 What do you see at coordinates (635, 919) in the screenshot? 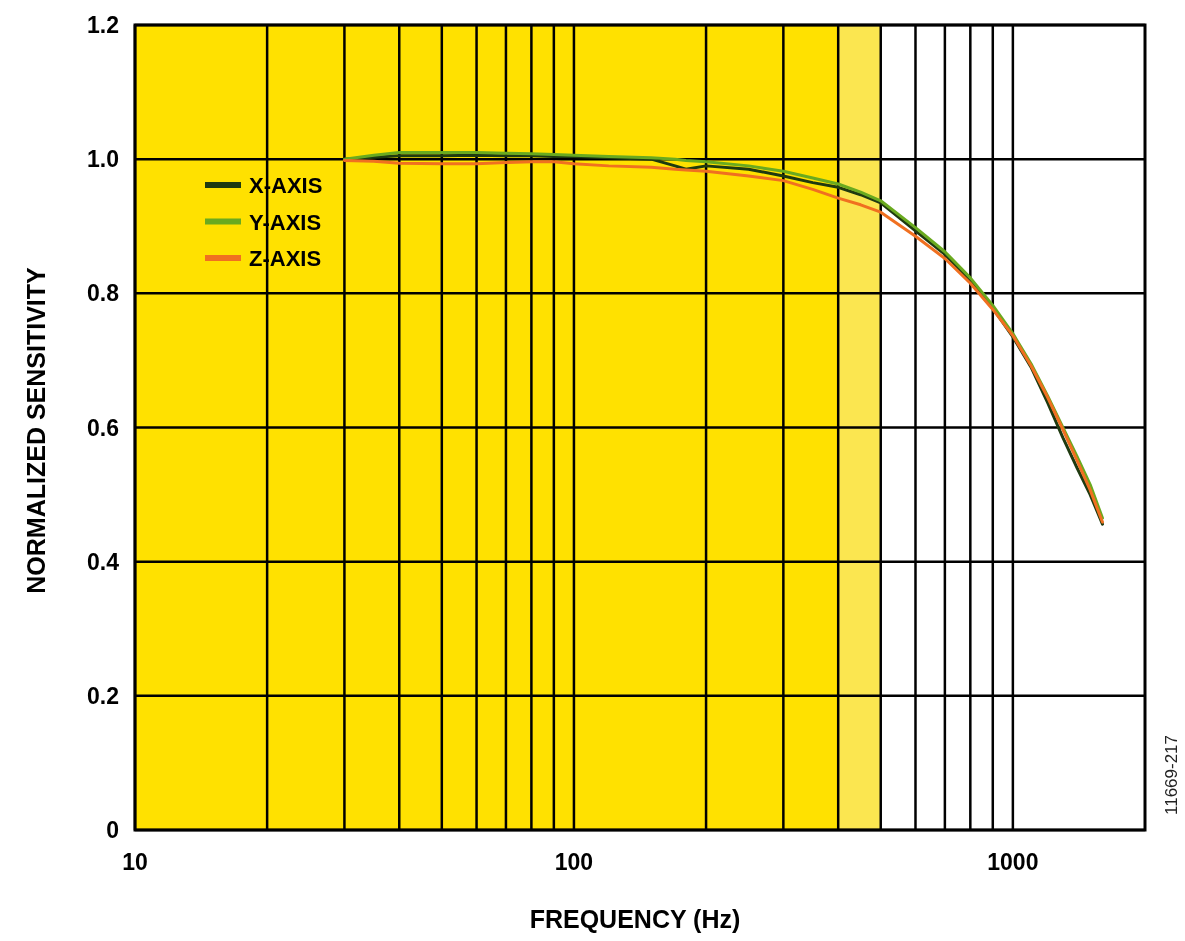
I see `x-axis-title: FREQUENCY (Hz)` at bounding box center [635, 919].